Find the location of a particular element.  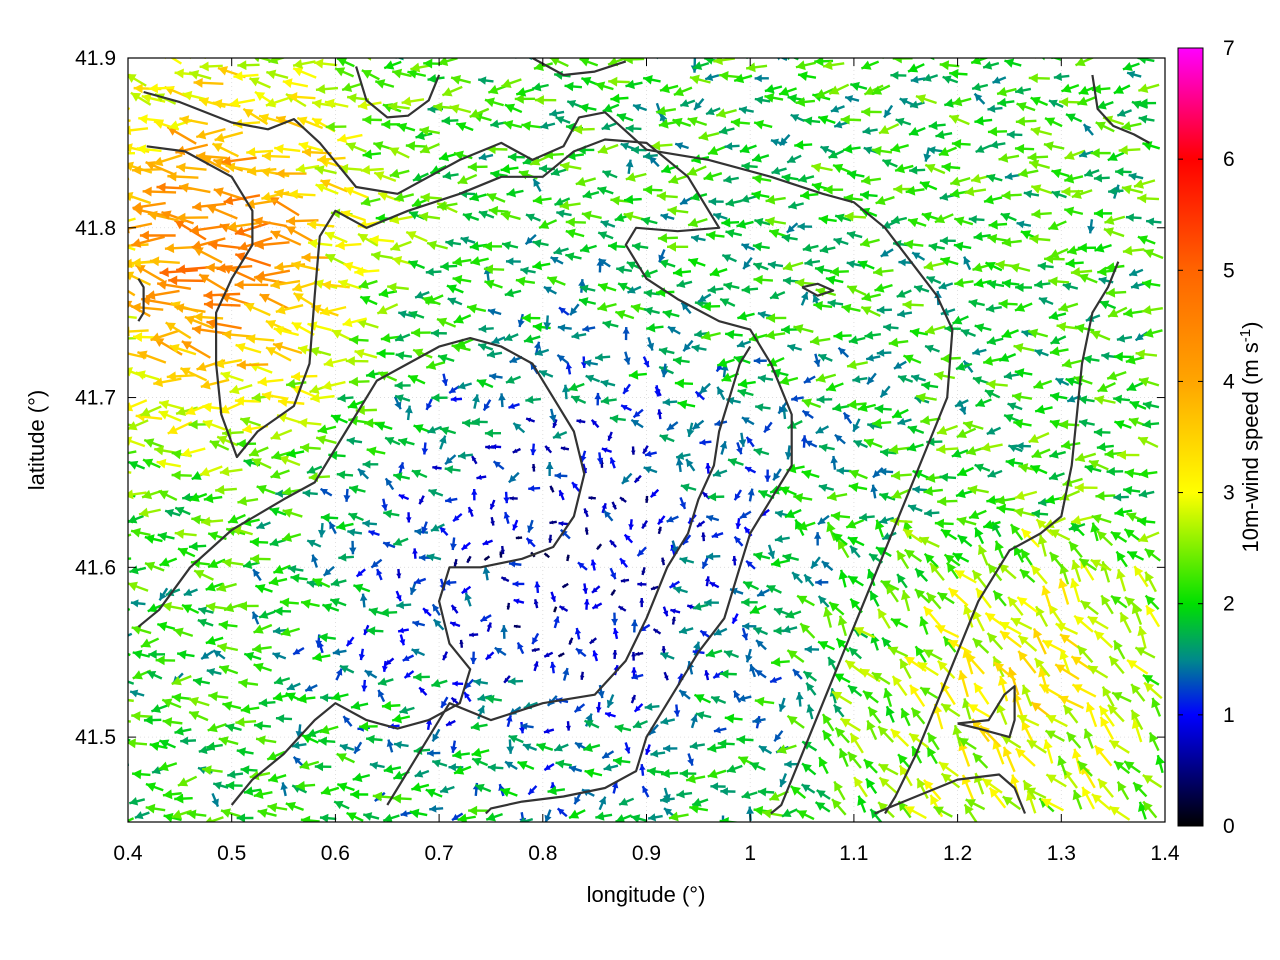

colorbar-tick-label: 1 is located at coordinates (1229, 715).